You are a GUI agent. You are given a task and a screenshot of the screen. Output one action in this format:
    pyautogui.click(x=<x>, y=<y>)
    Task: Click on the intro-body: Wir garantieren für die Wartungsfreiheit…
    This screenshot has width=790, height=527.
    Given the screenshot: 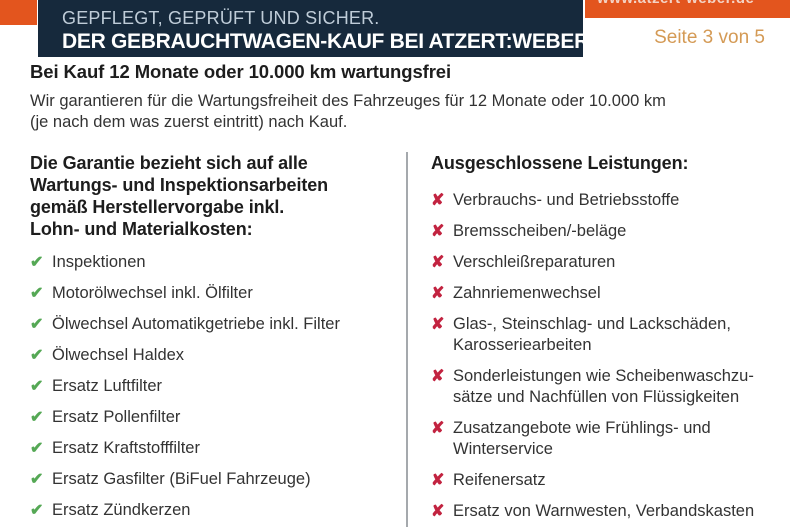 What is the action you would take?
    pyautogui.click(x=348, y=111)
    